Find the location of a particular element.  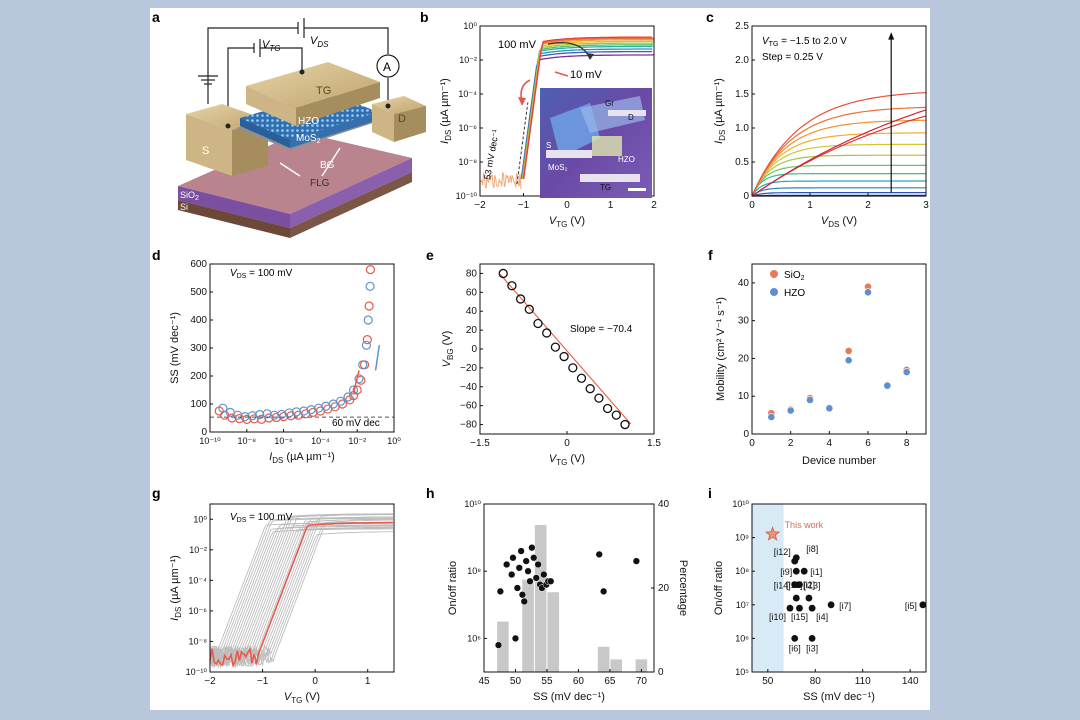

vtg-label: VTG is located at coordinates (271, 46).